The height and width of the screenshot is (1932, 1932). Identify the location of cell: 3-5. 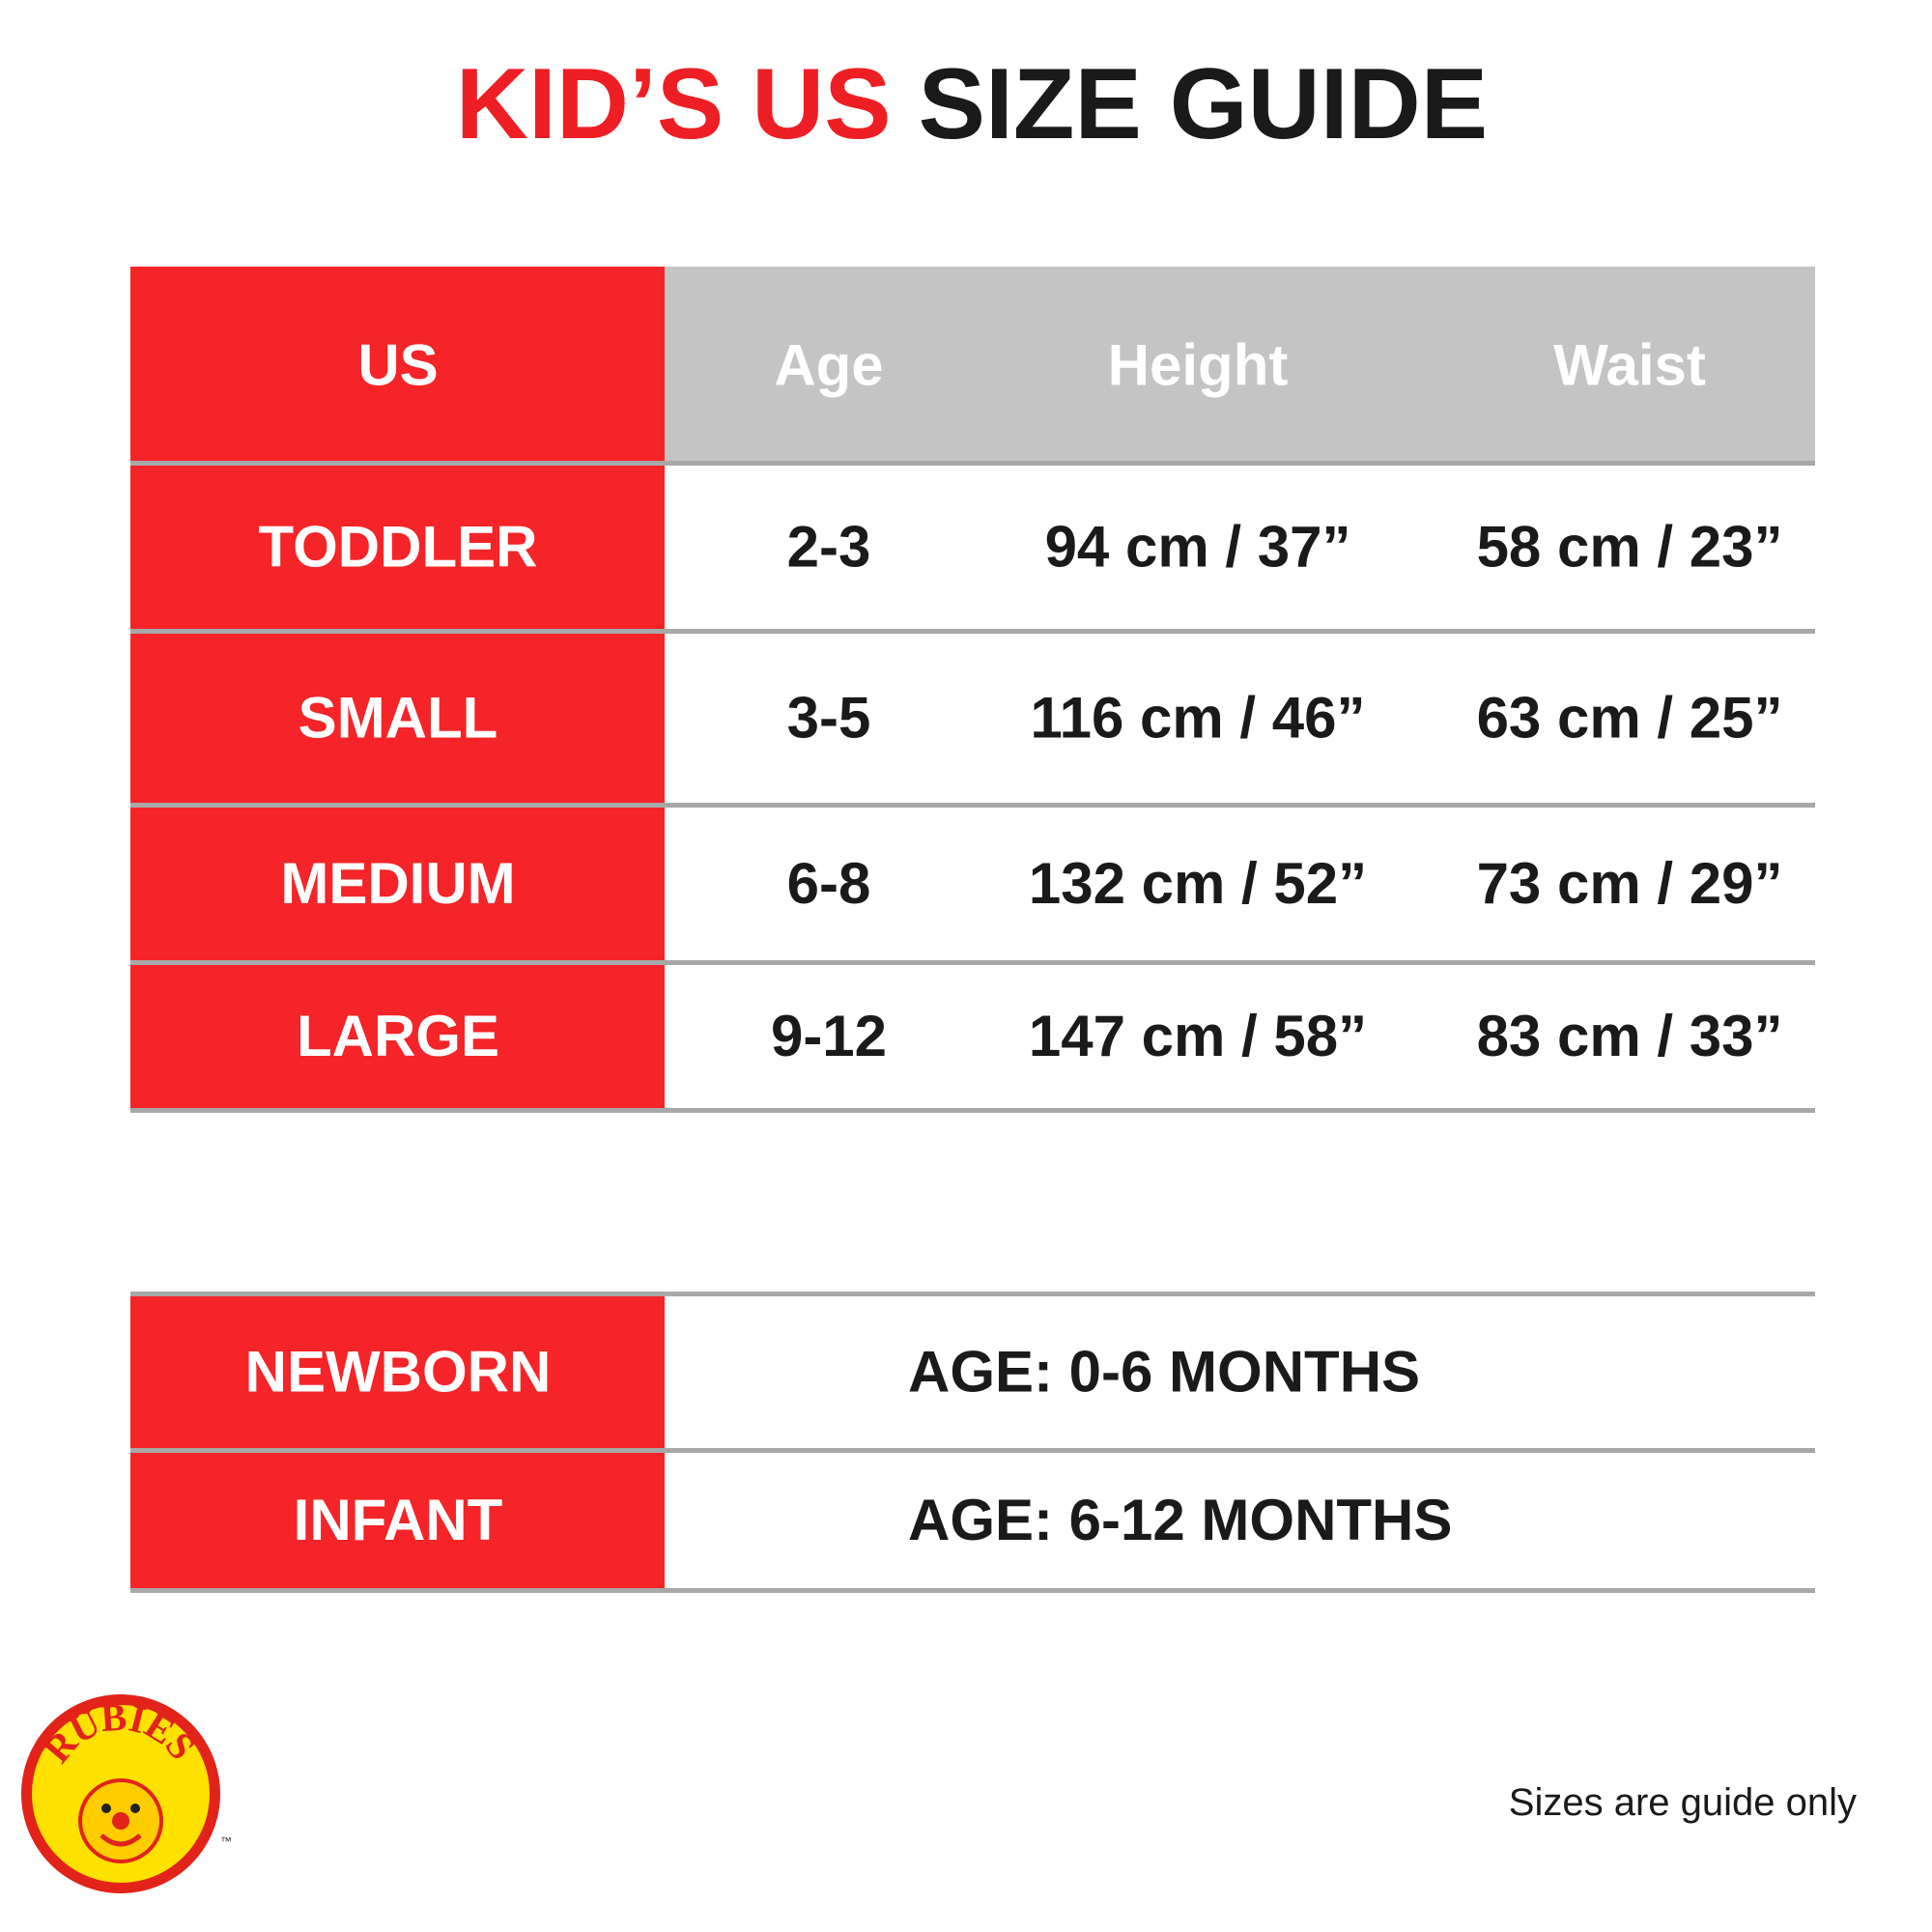
(829, 718).